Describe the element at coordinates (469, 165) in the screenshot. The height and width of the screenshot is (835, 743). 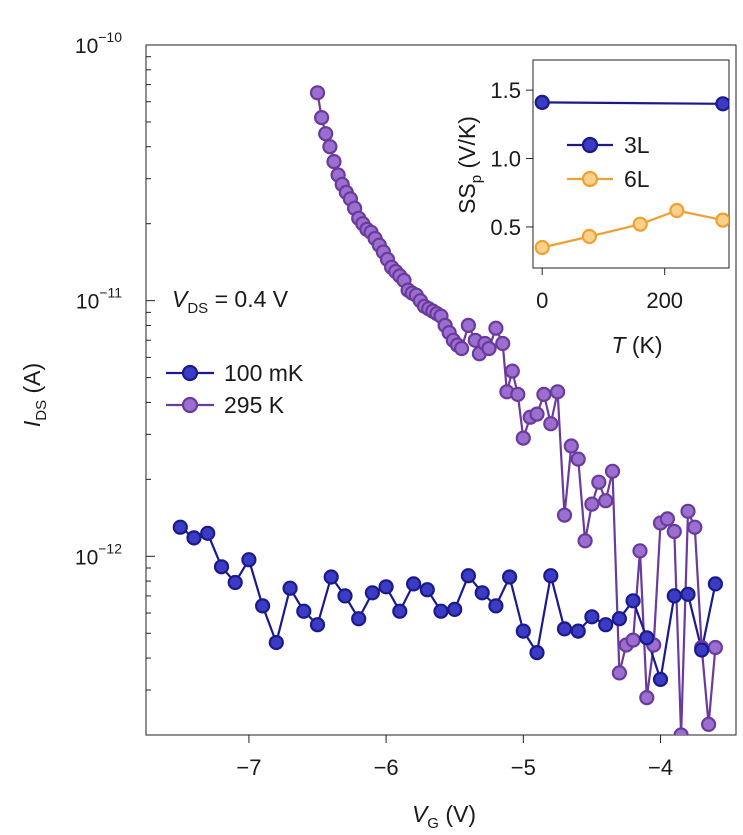
I see `inset-y-axis-label: SSp (V/K)` at that location.